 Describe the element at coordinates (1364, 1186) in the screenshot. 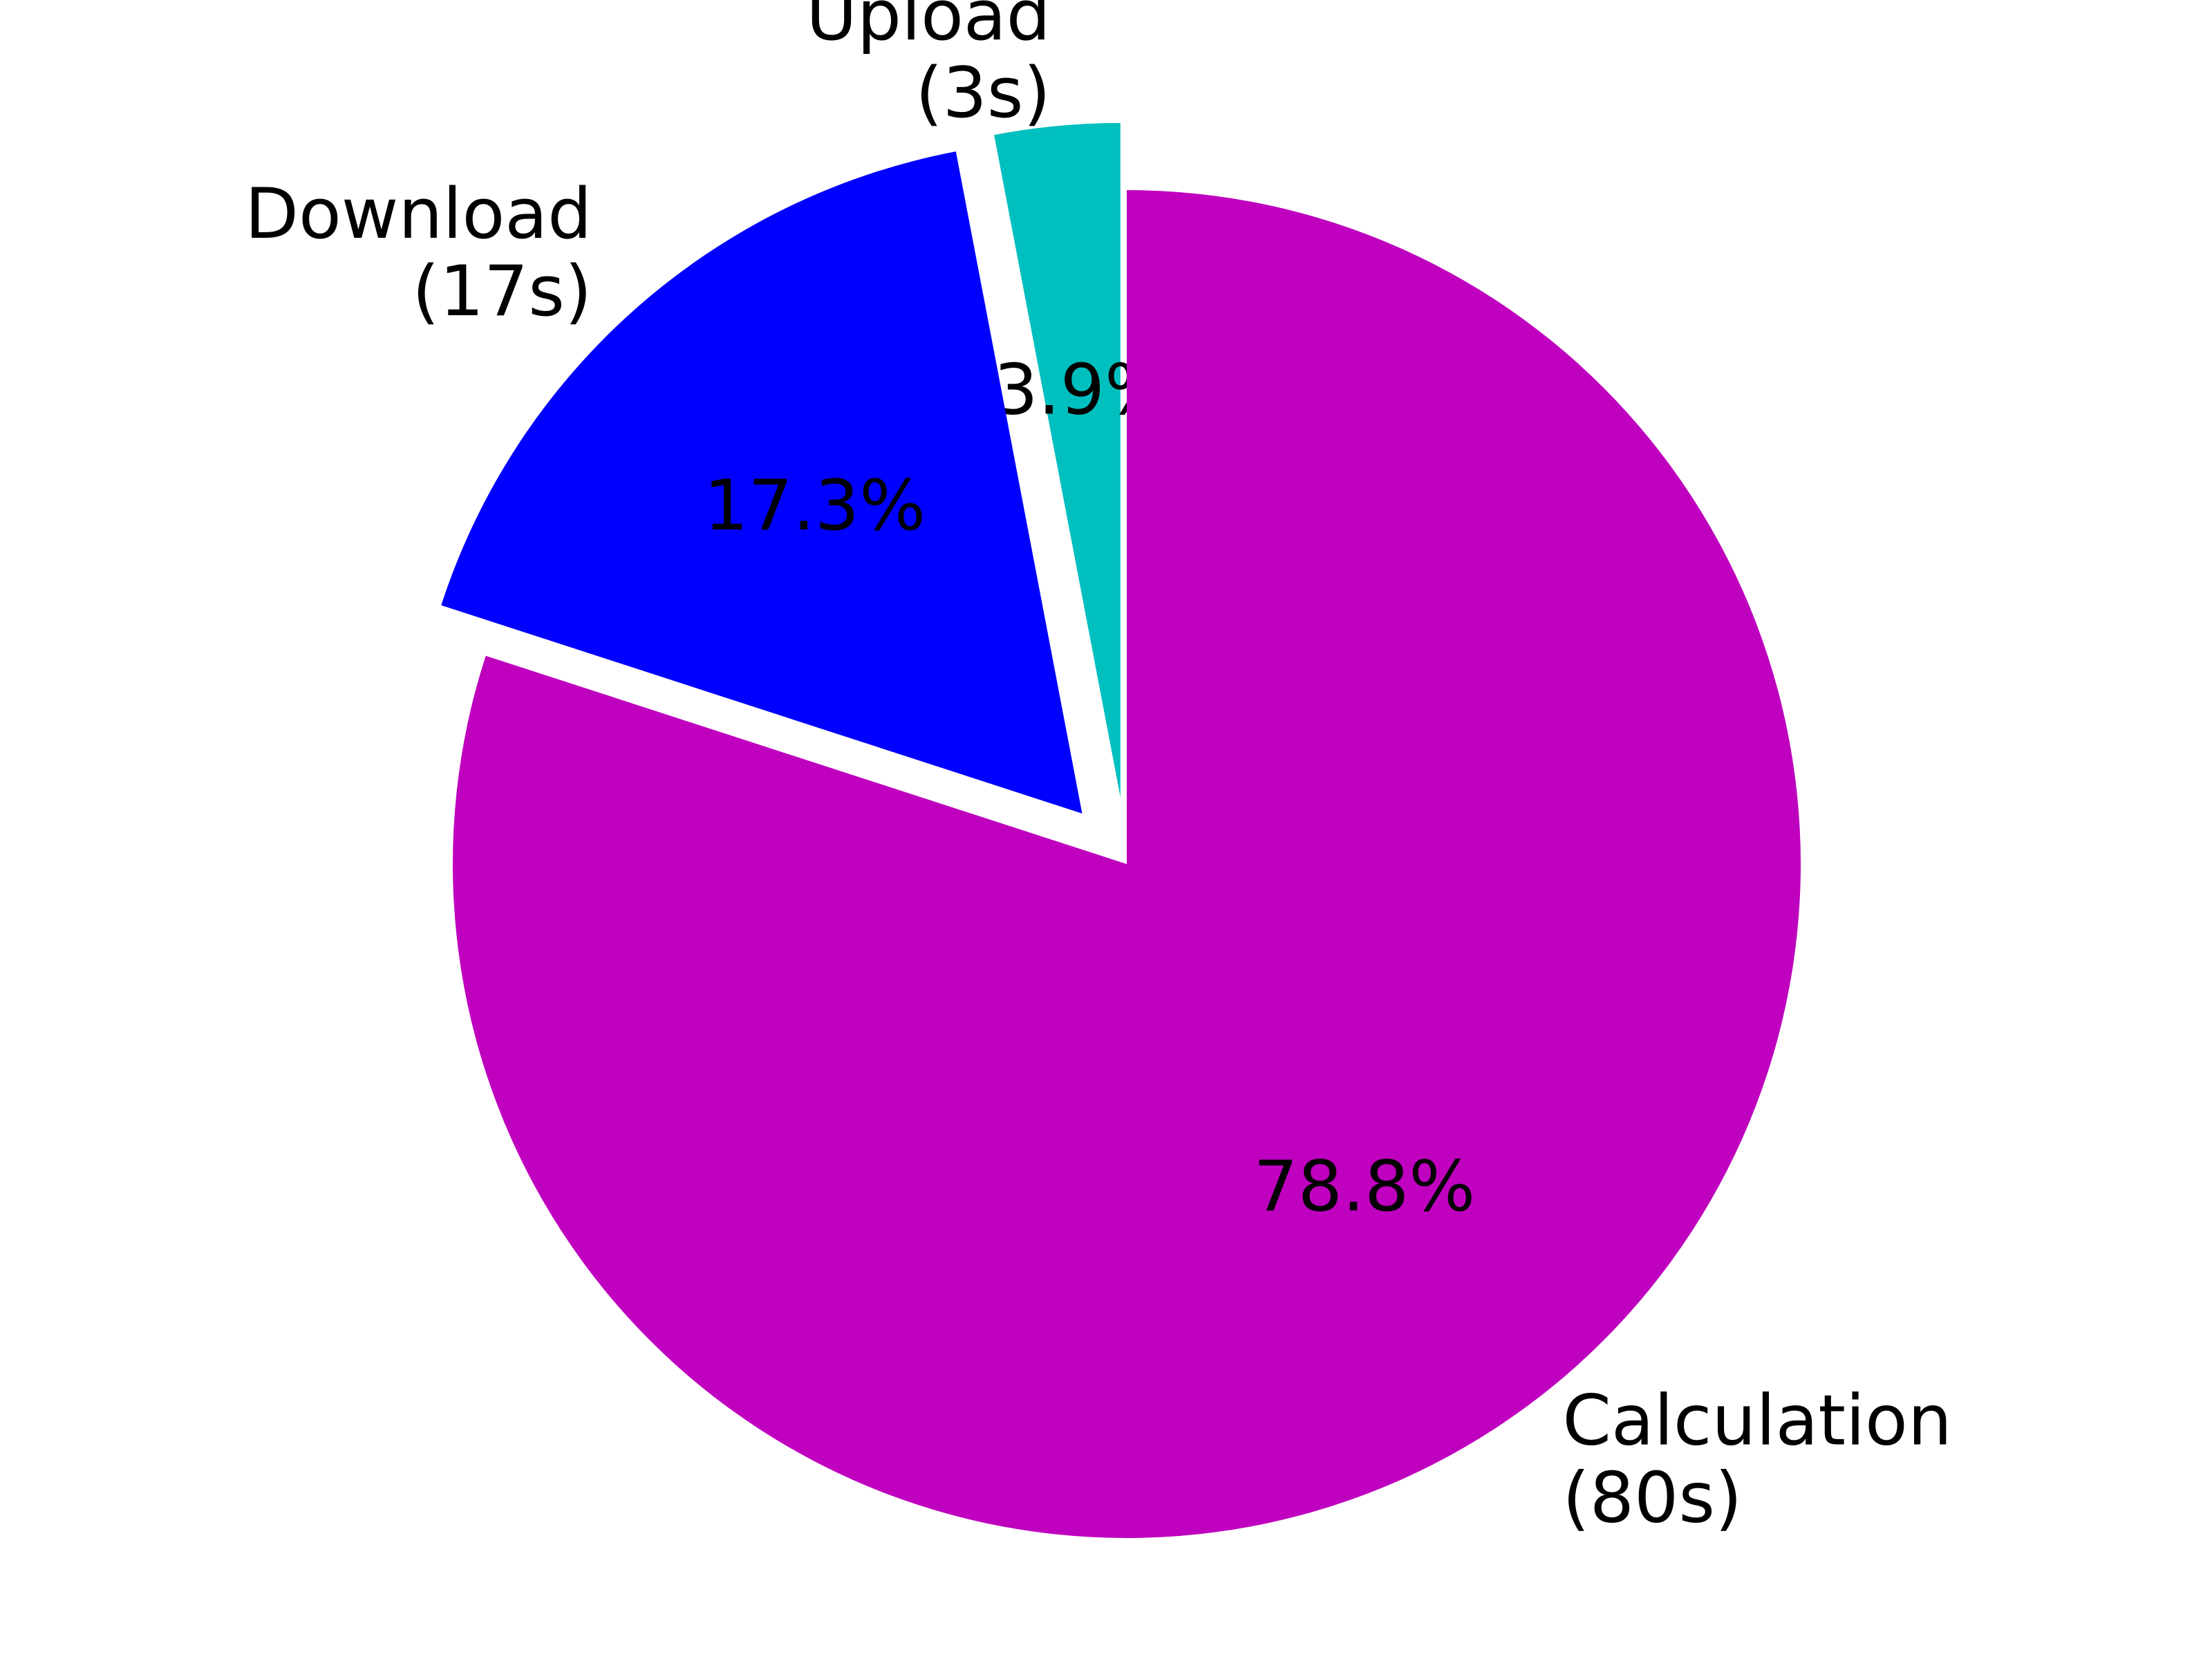

I see `percent-label-calculation: 78.8%` at that location.